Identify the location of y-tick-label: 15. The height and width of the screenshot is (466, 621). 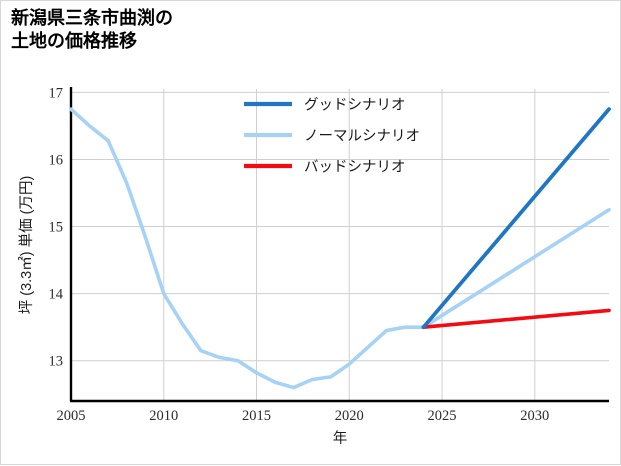
(56, 228).